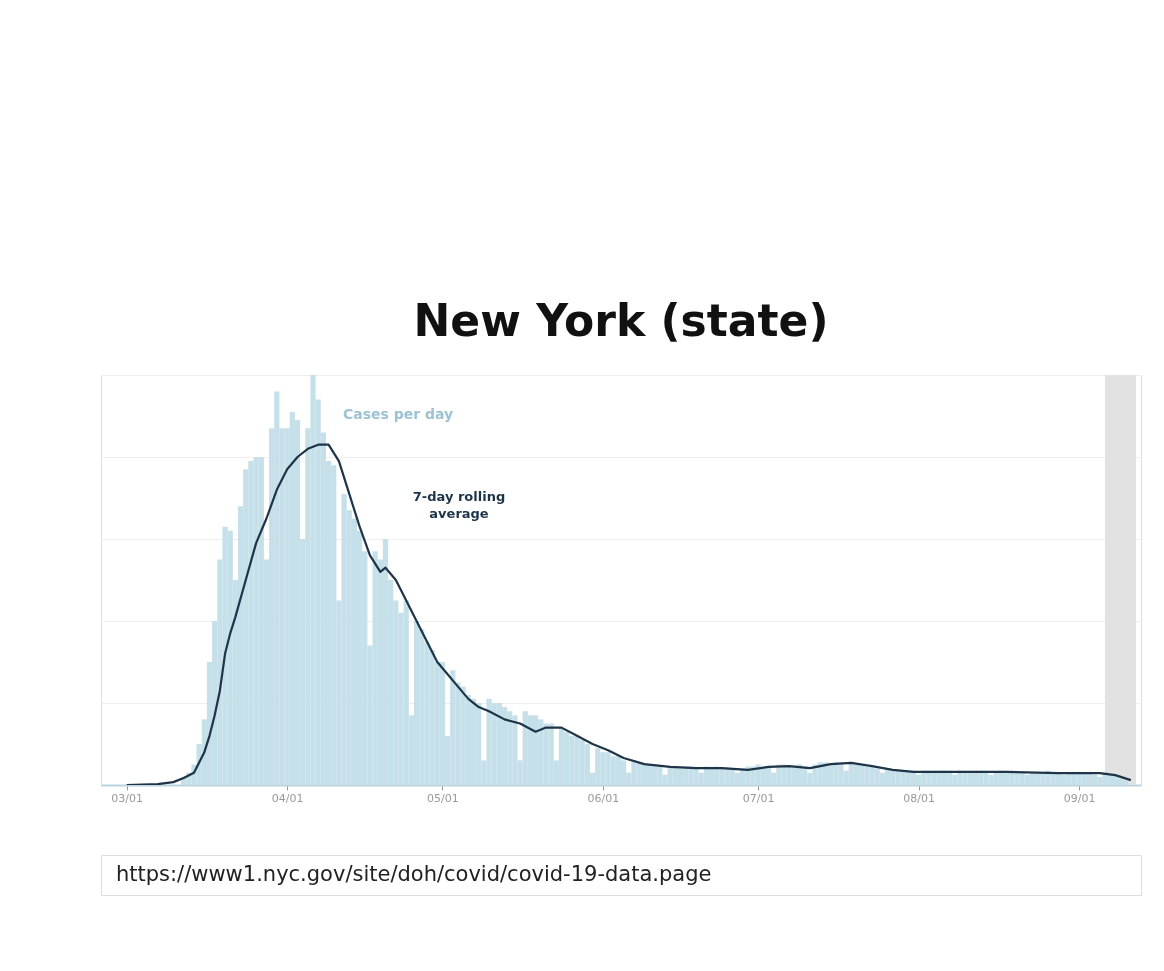  Describe the element at coordinates (398, 414) in the screenshot. I see `series-label: Cases per day` at that location.